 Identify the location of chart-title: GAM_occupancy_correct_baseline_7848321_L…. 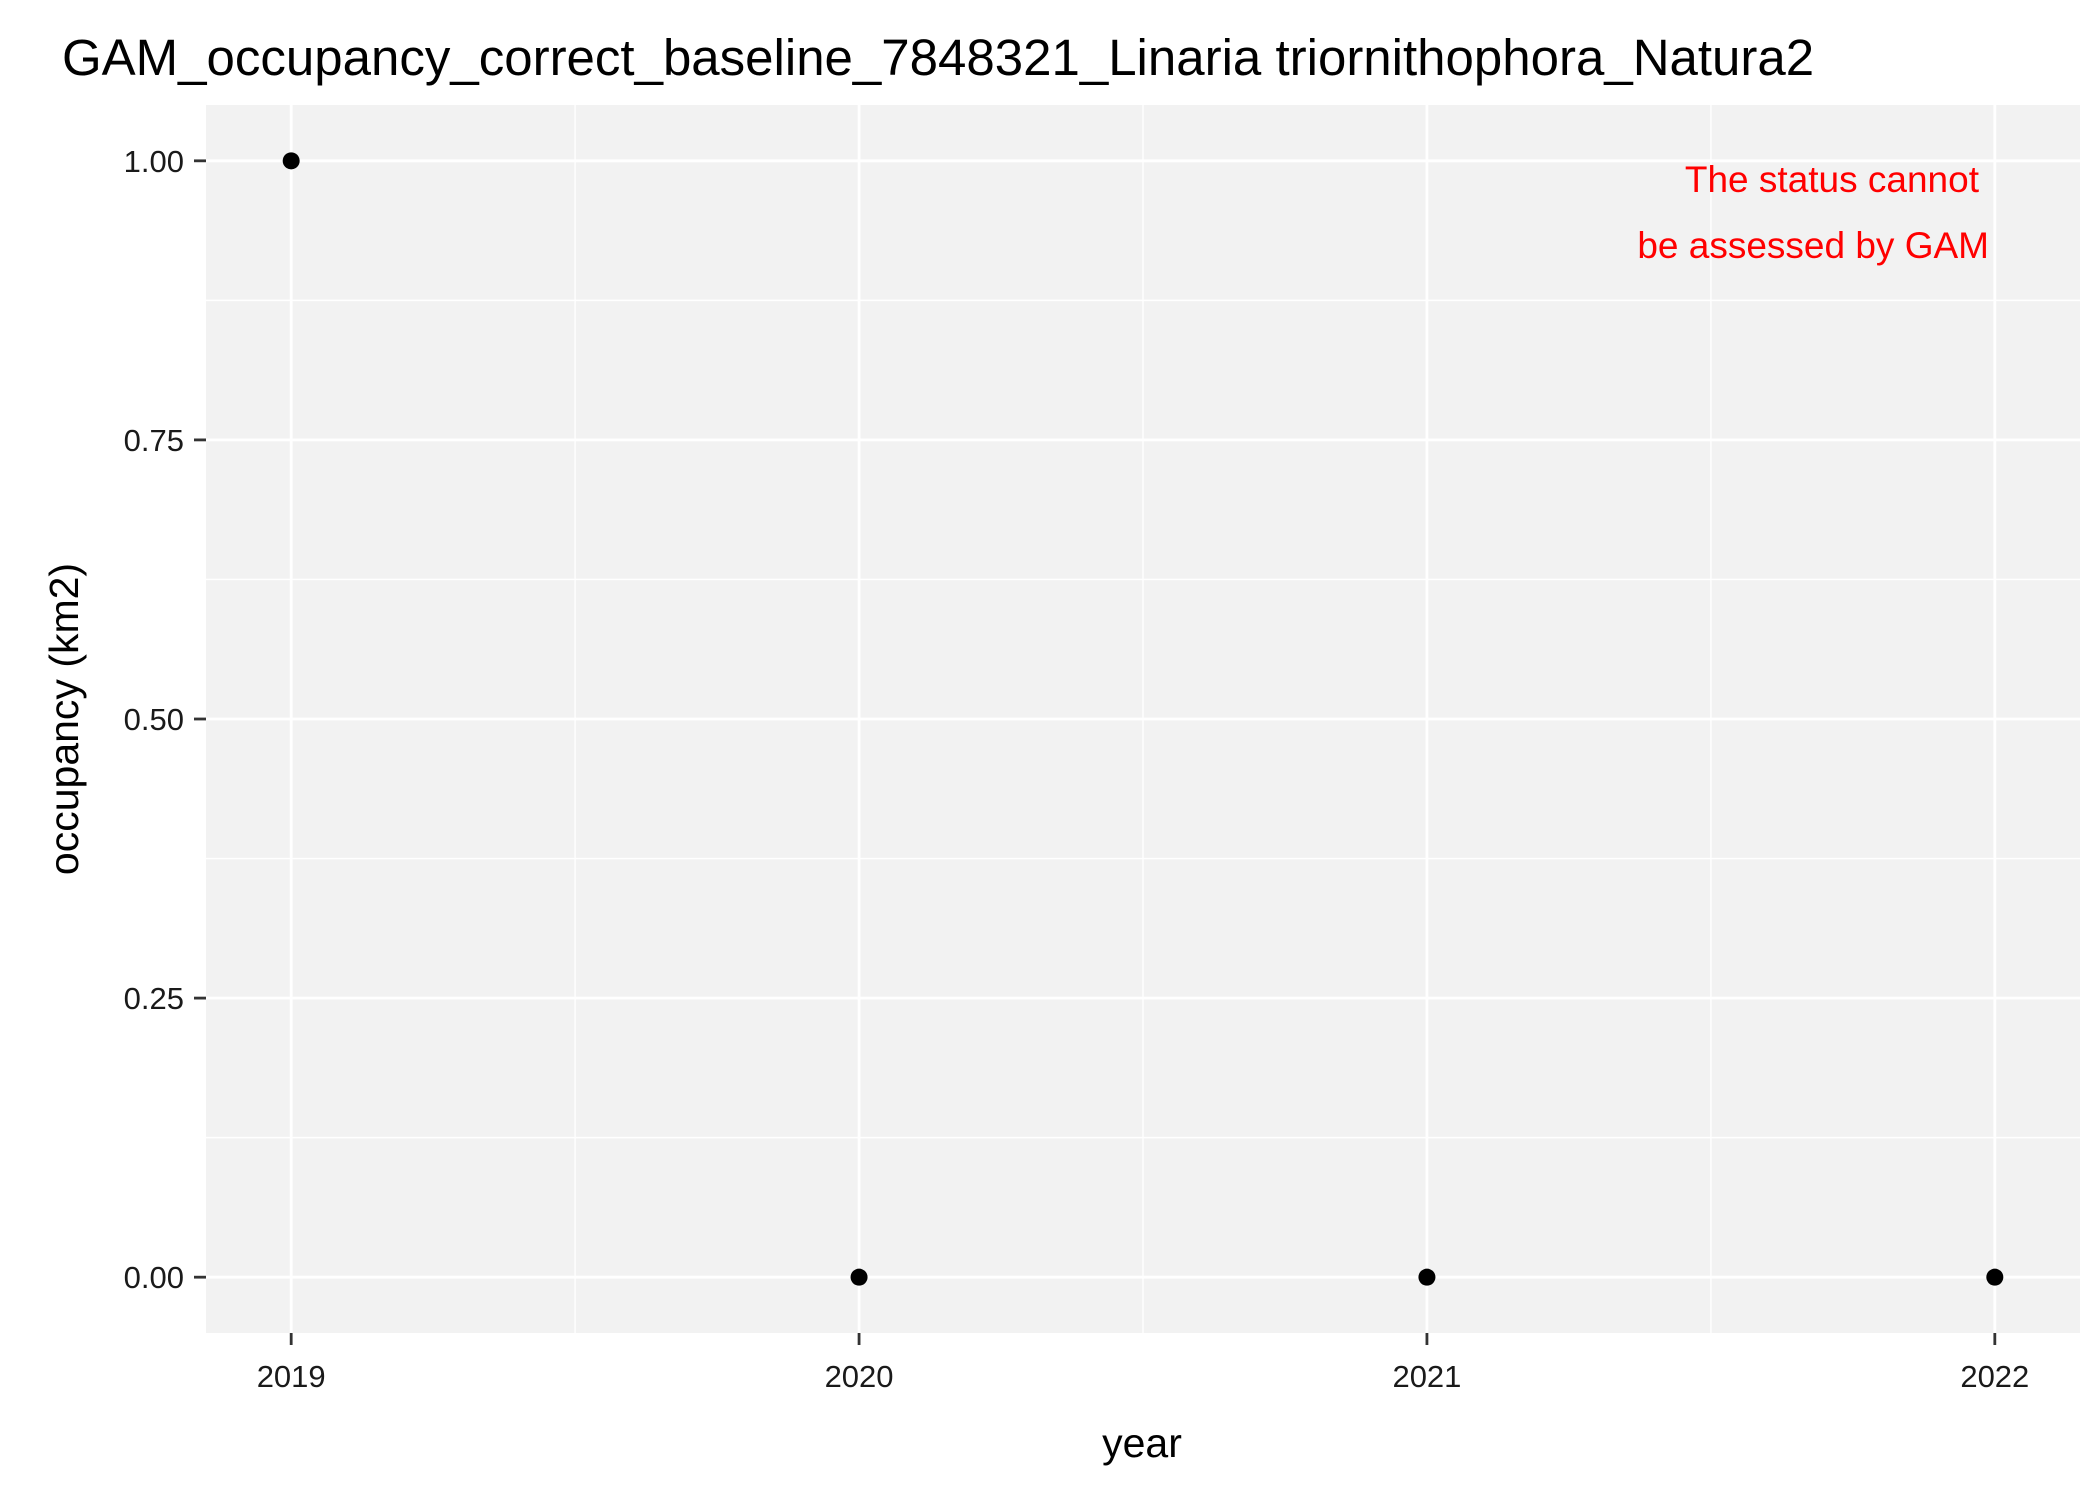
(938, 57).